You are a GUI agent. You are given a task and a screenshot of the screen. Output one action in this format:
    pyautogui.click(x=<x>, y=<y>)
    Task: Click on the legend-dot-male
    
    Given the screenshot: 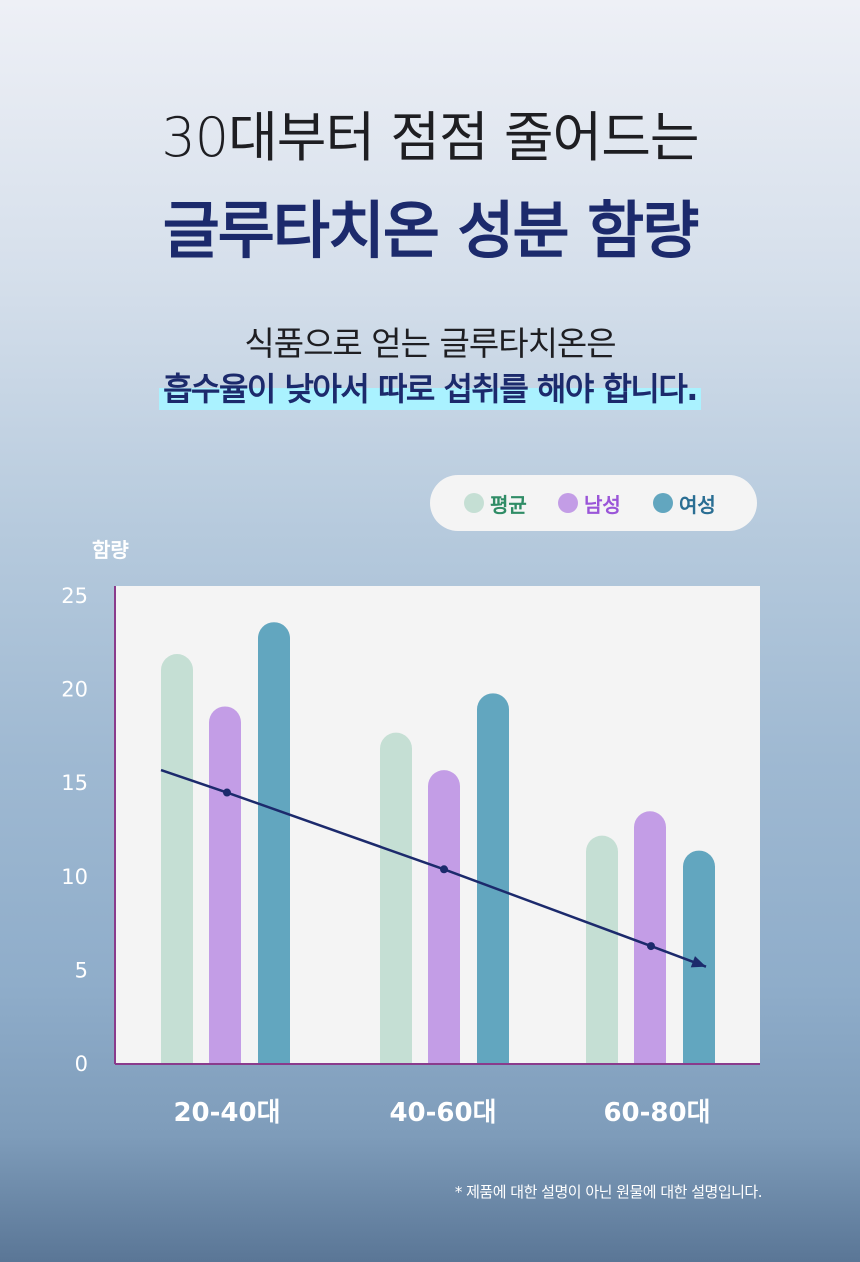 What is the action you would take?
    pyautogui.click(x=568, y=503)
    